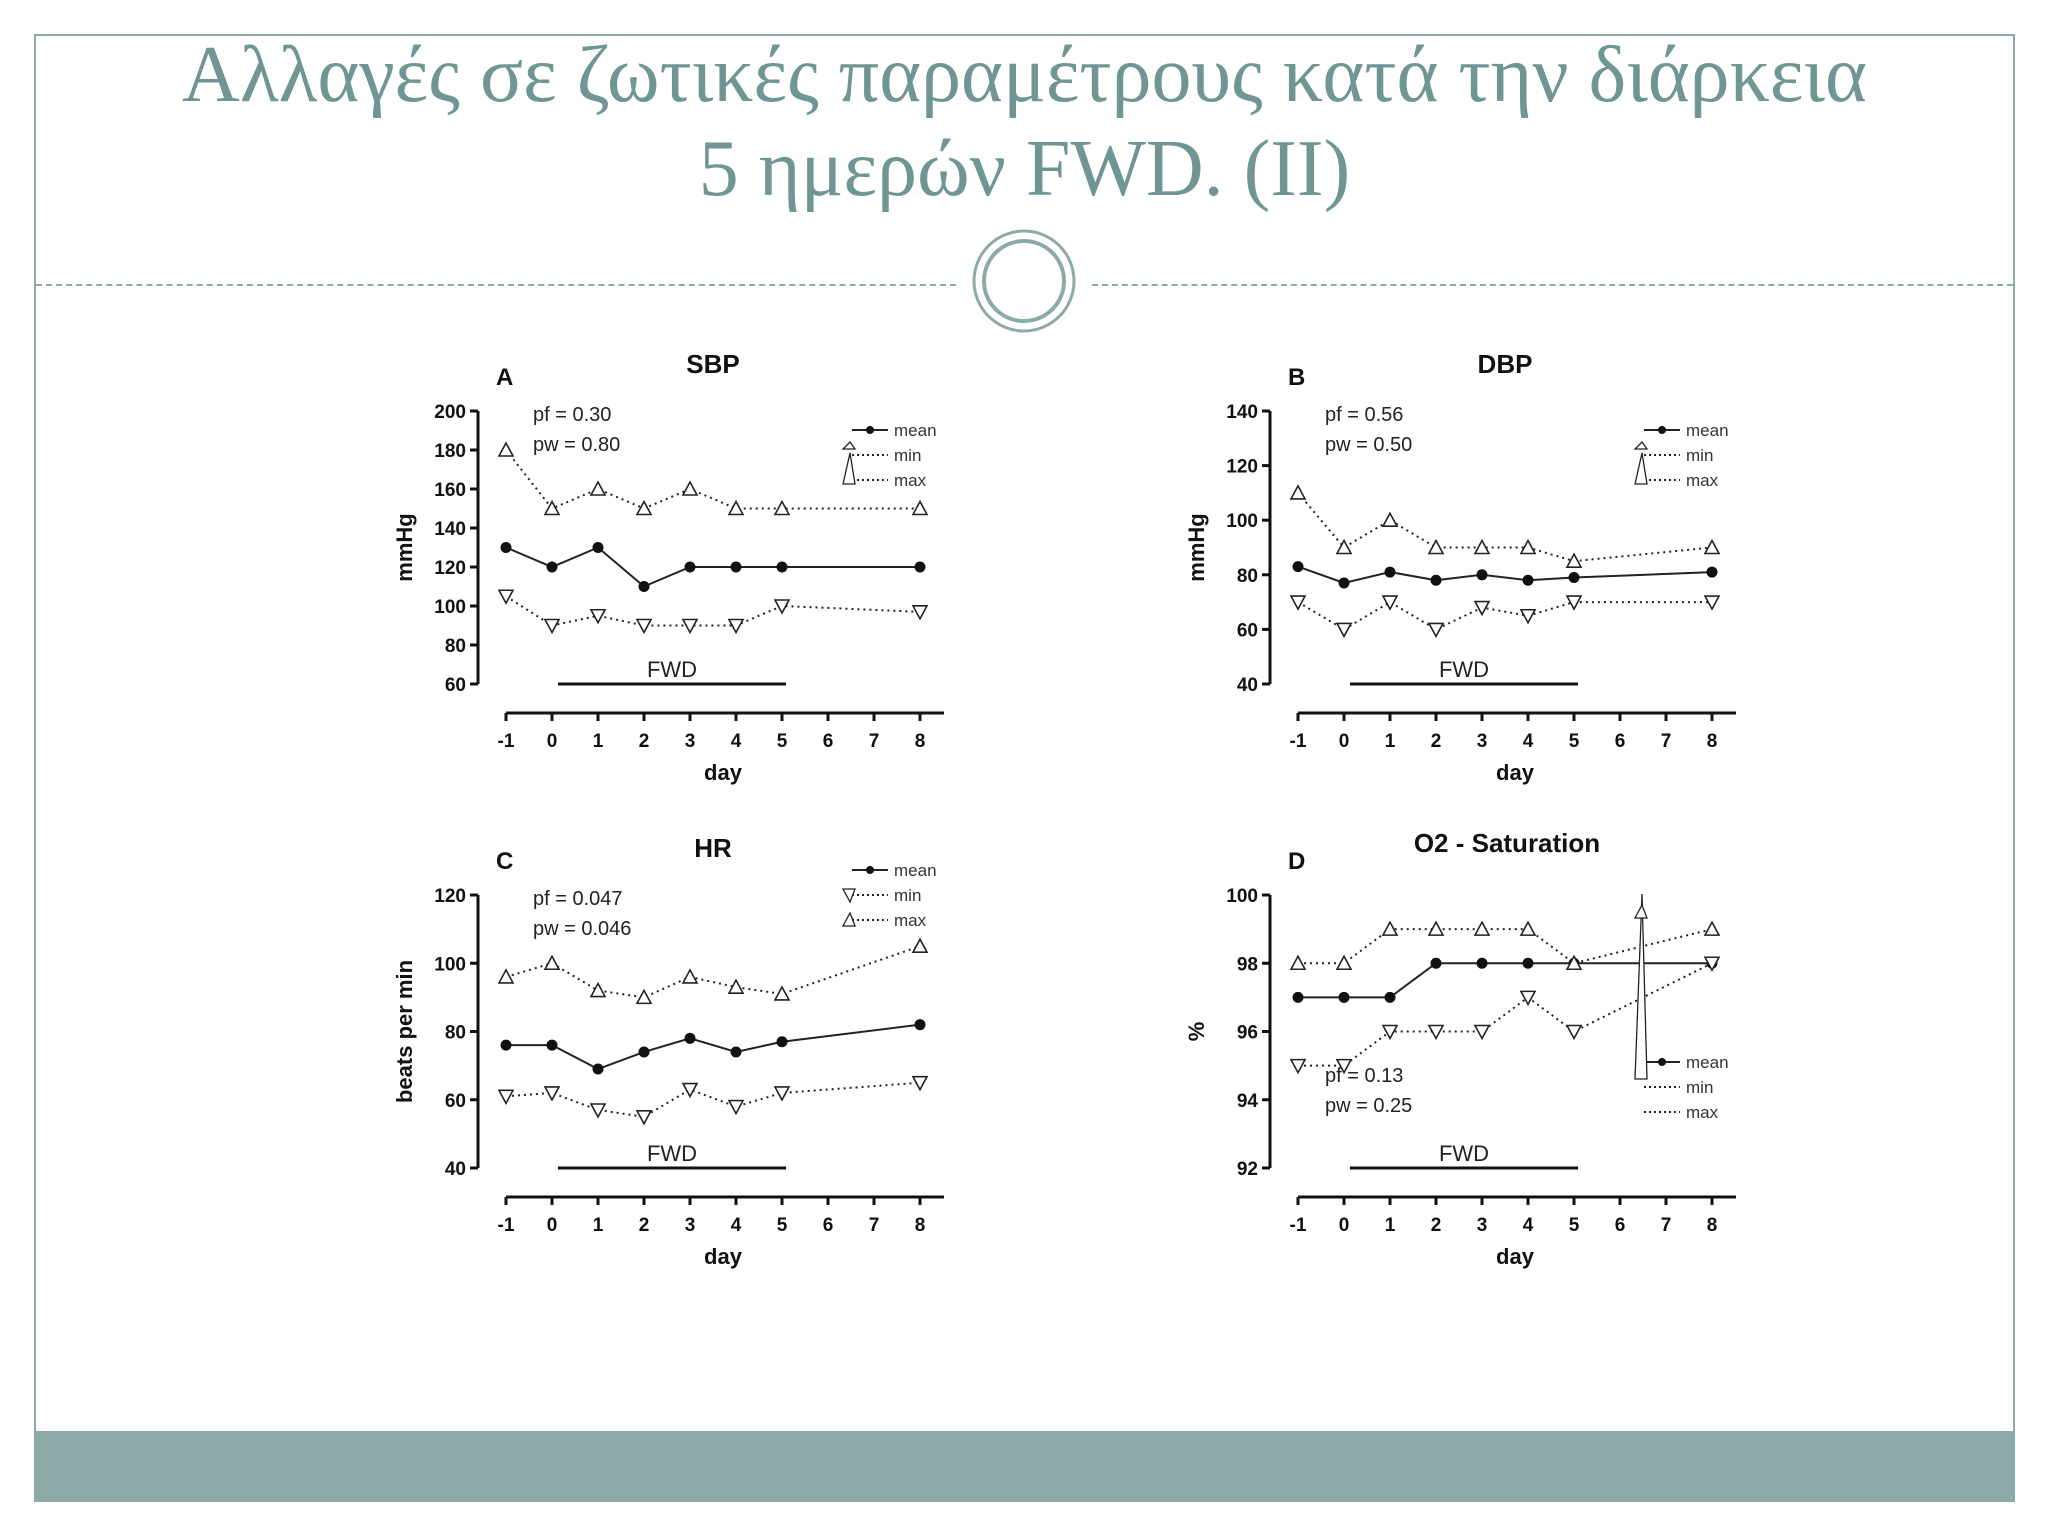  I want to click on legend-label: min, so click(907, 895).